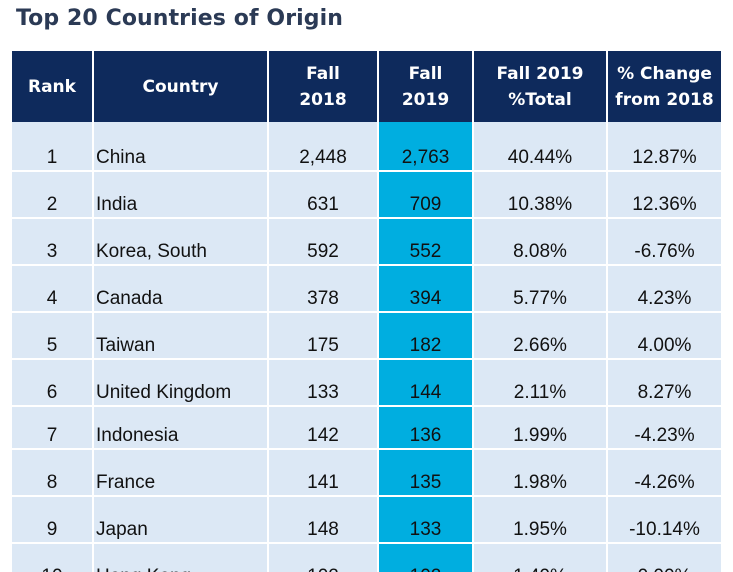 This screenshot has height=572, width=733. Describe the element at coordinates (426, 428) in the screenshot. I see `cell-fall-2019: 136` at that location.